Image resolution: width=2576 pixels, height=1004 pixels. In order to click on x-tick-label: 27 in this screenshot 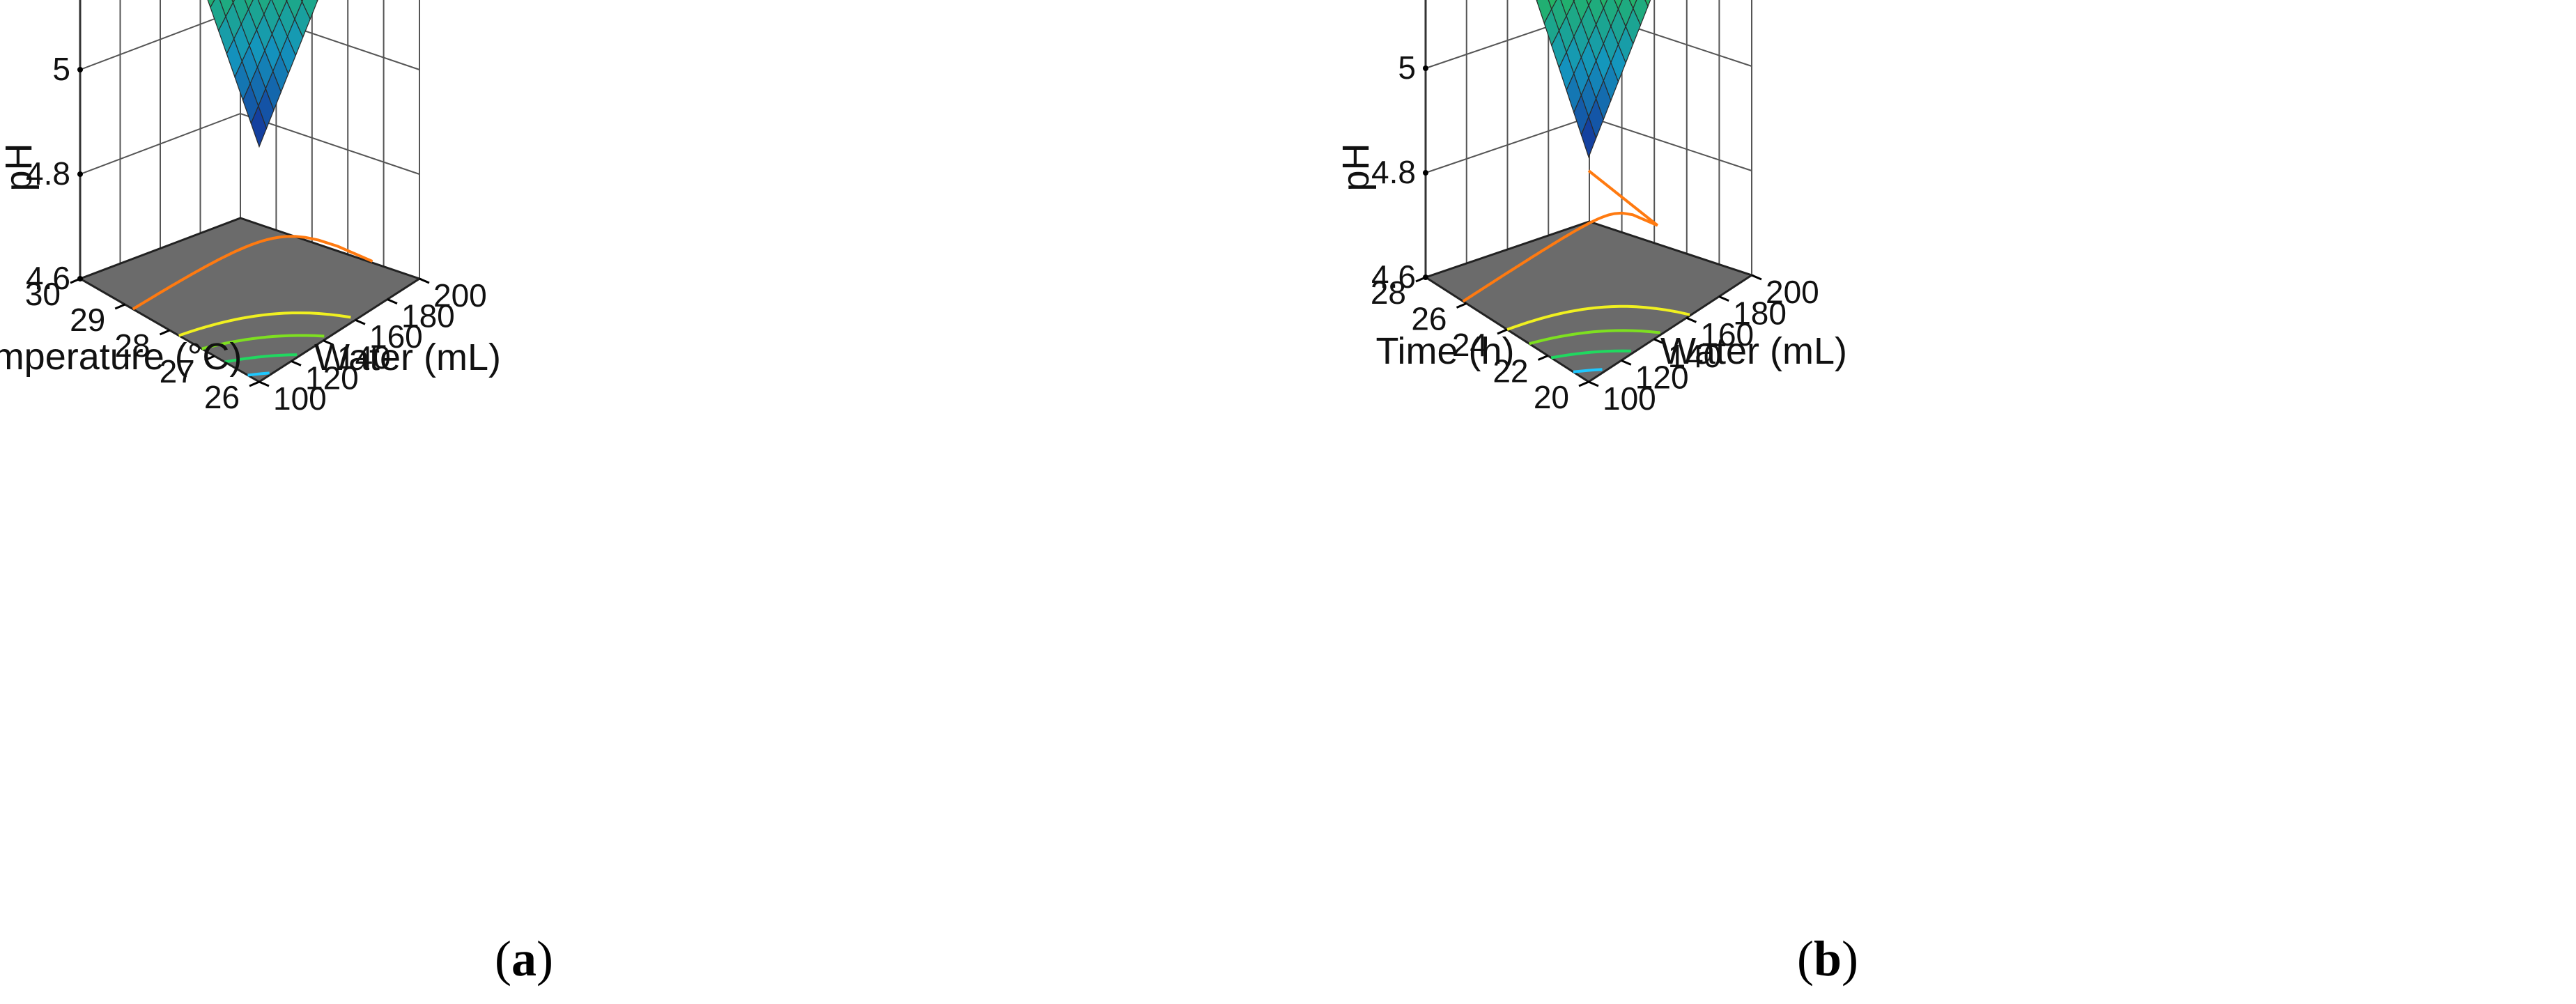, I will do `click(177, 371)`.